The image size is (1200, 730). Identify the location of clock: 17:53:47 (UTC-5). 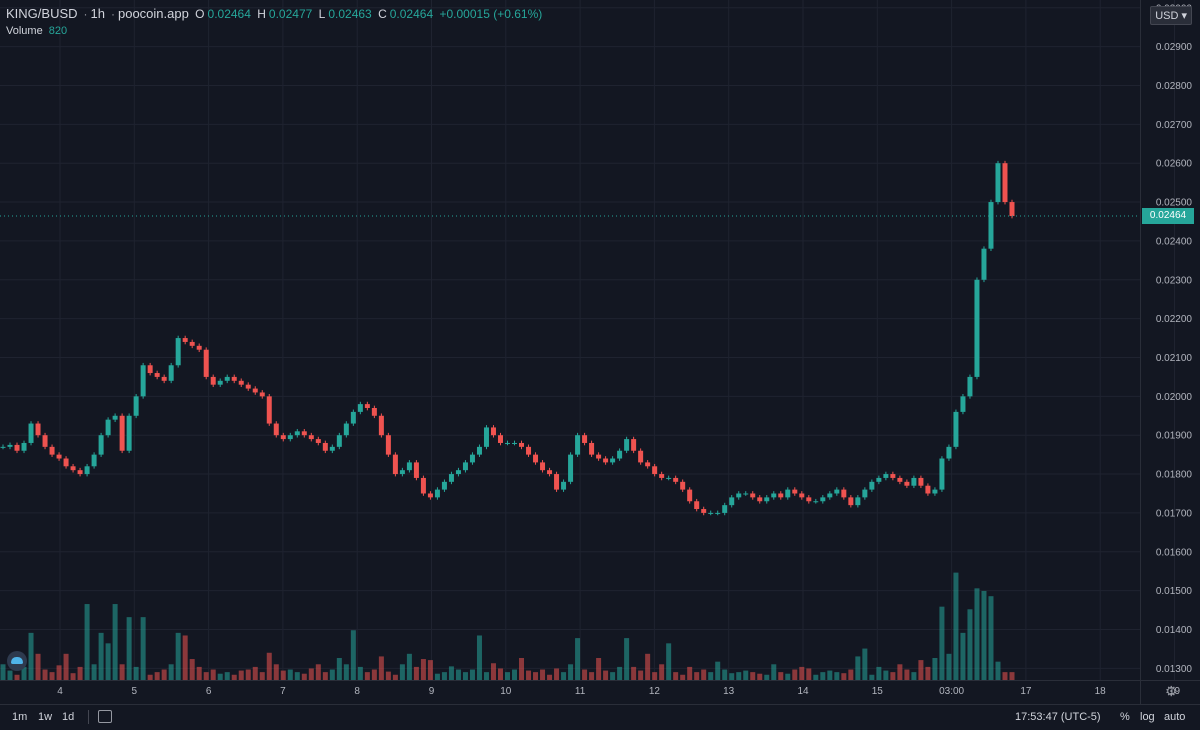
(1058, 717).